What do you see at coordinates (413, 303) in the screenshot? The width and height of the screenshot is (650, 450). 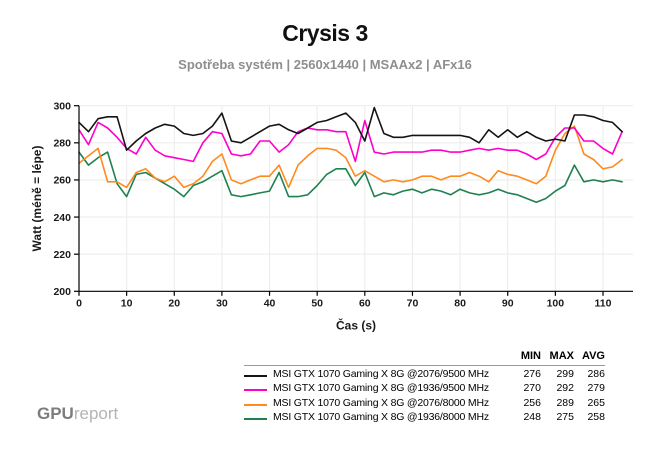 I see `x-tick-label: 70` at bounding box center [413, 303].